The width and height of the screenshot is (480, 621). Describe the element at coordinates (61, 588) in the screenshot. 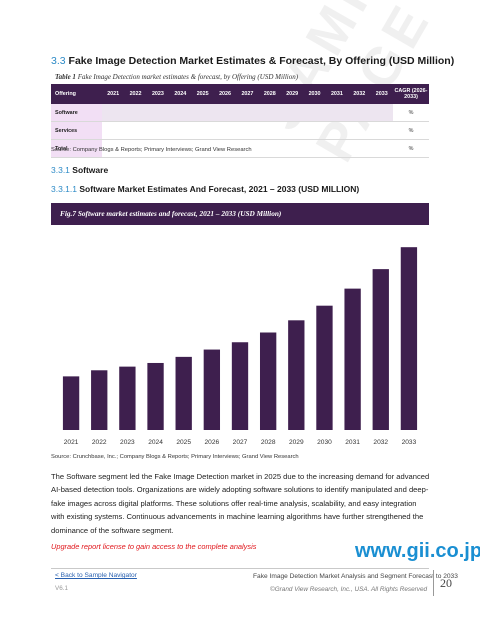

I see `version-label: V6.1` at that location.